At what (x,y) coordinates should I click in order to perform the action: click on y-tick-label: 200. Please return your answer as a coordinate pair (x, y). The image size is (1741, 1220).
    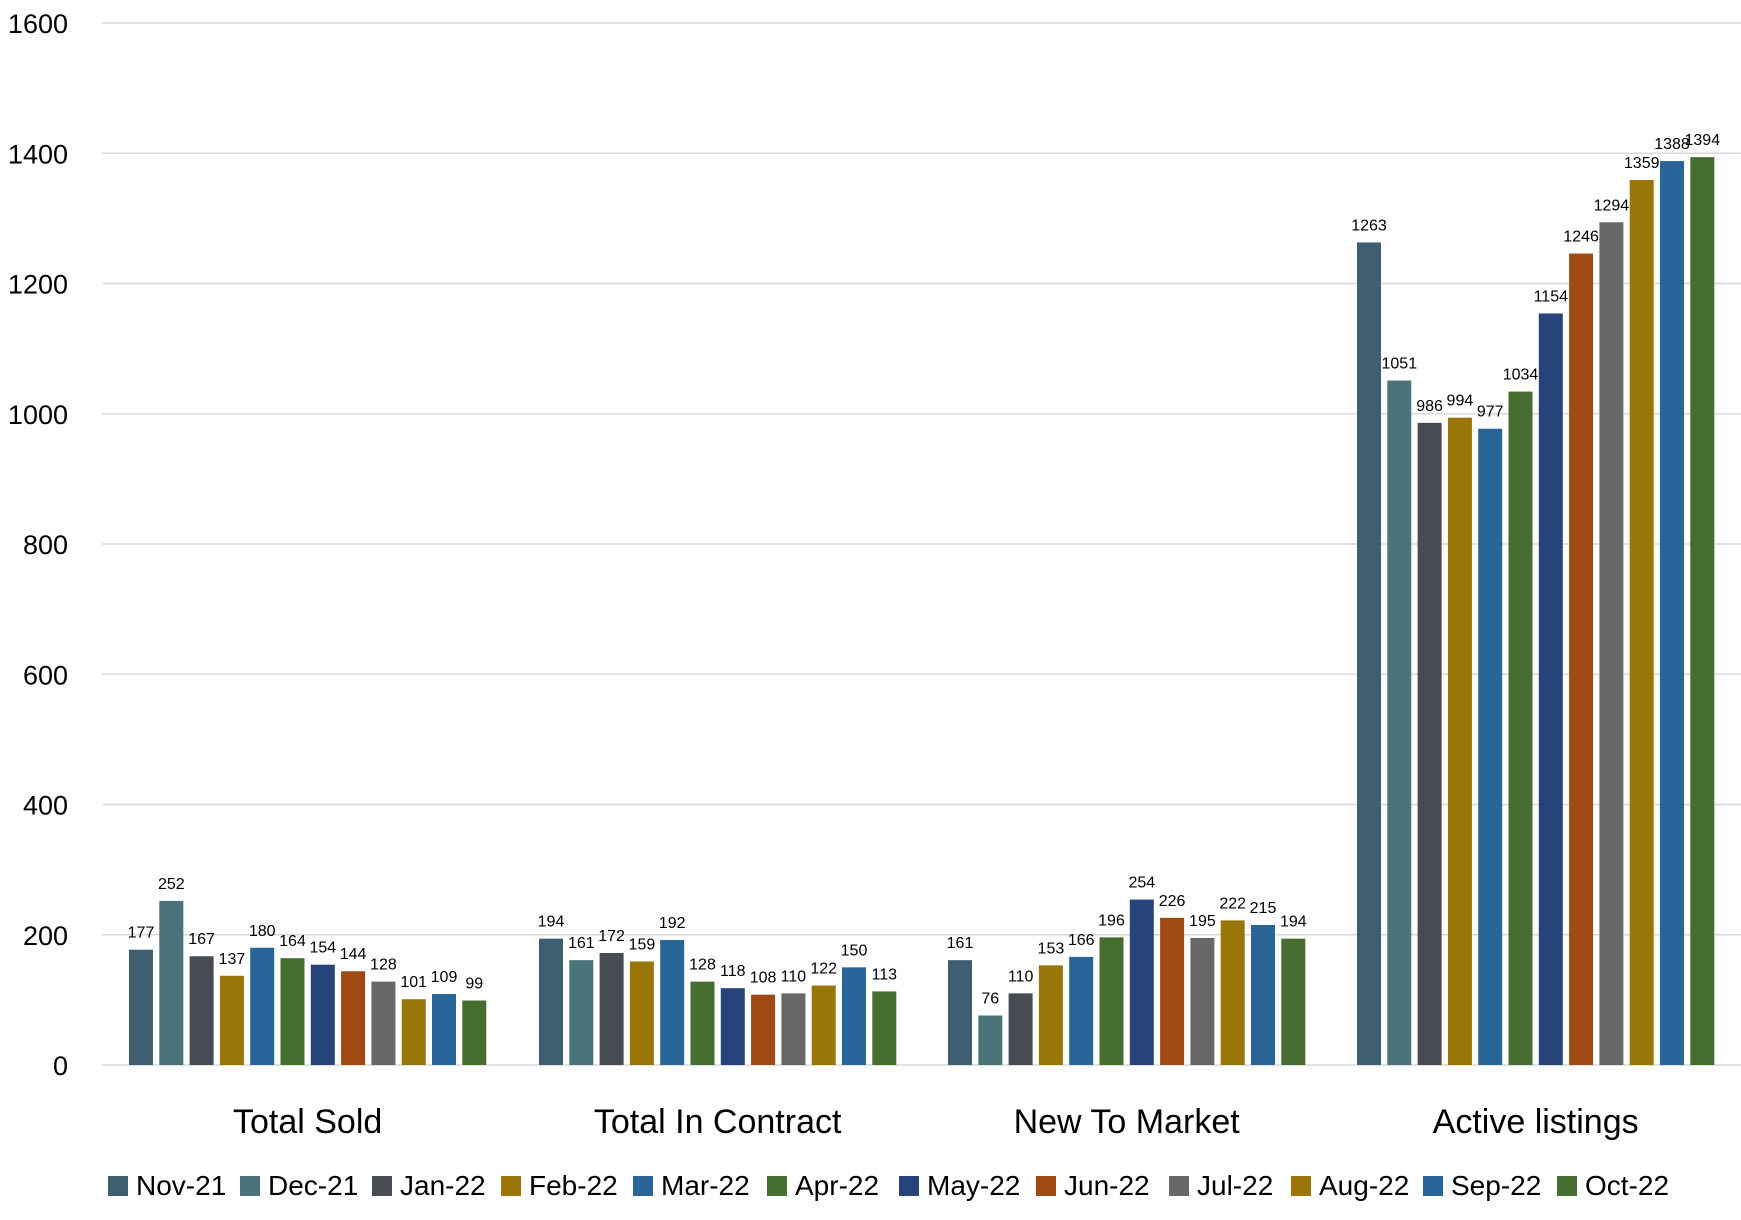
    Looking at the image, I should click on (45, 936).